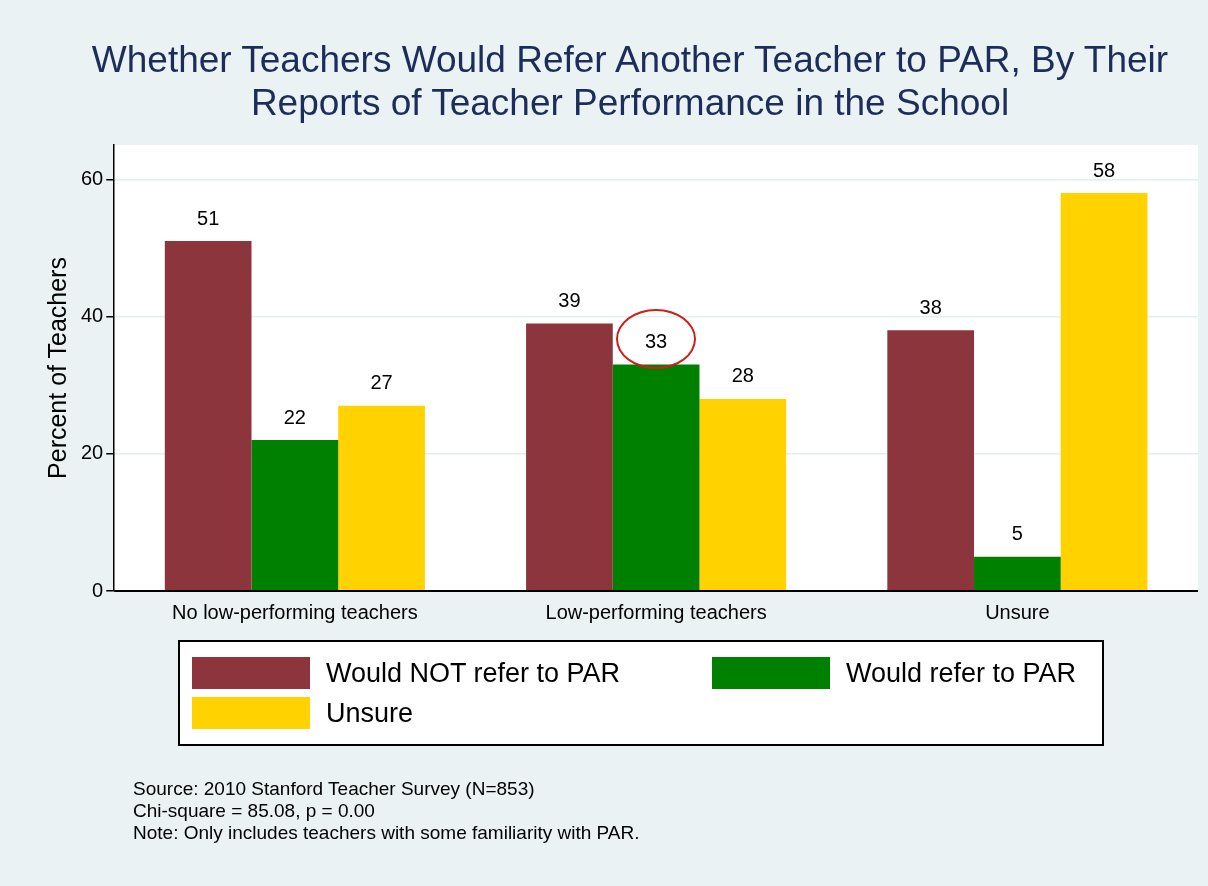 The height and width of the screenshot is (886, 1208). What do you see at coordinates (295, 611) in the screenshot?
I see `x-tick-label: No low-performing teachers` at bounding box center [295, 611].